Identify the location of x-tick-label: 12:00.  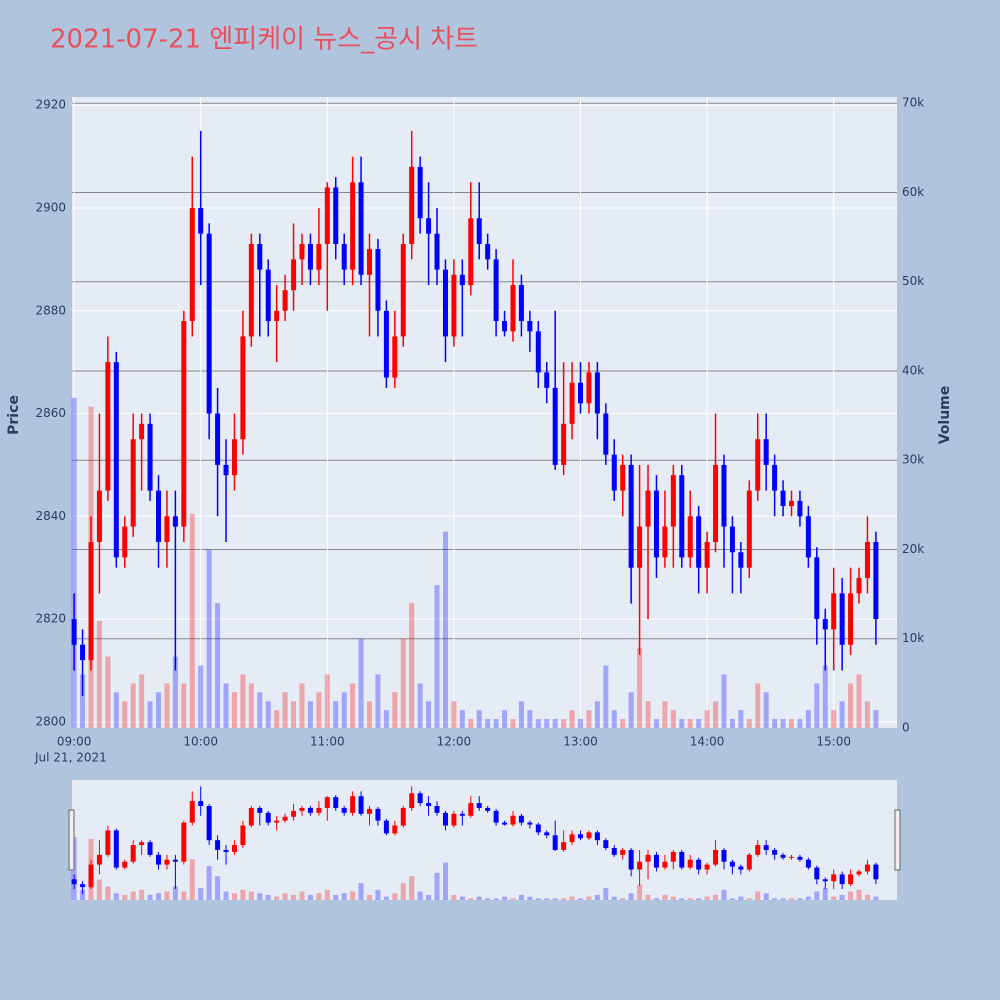
(454, 742).